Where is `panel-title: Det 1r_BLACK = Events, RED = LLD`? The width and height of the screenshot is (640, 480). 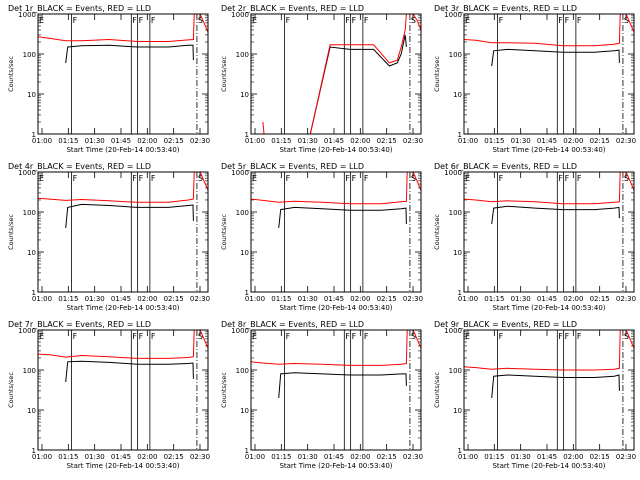
panel-title: Det 1r_BLACK = Events, RED = LLD is located at coordinates (79, 8).